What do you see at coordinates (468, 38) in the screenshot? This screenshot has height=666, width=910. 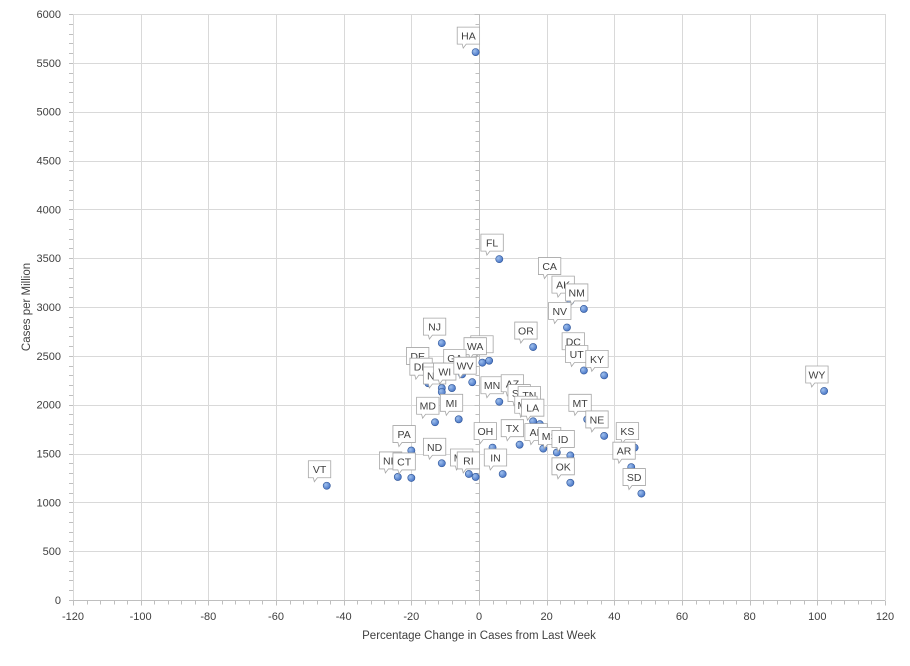 I see `data-label: HA` at bounding box center [468, 38].